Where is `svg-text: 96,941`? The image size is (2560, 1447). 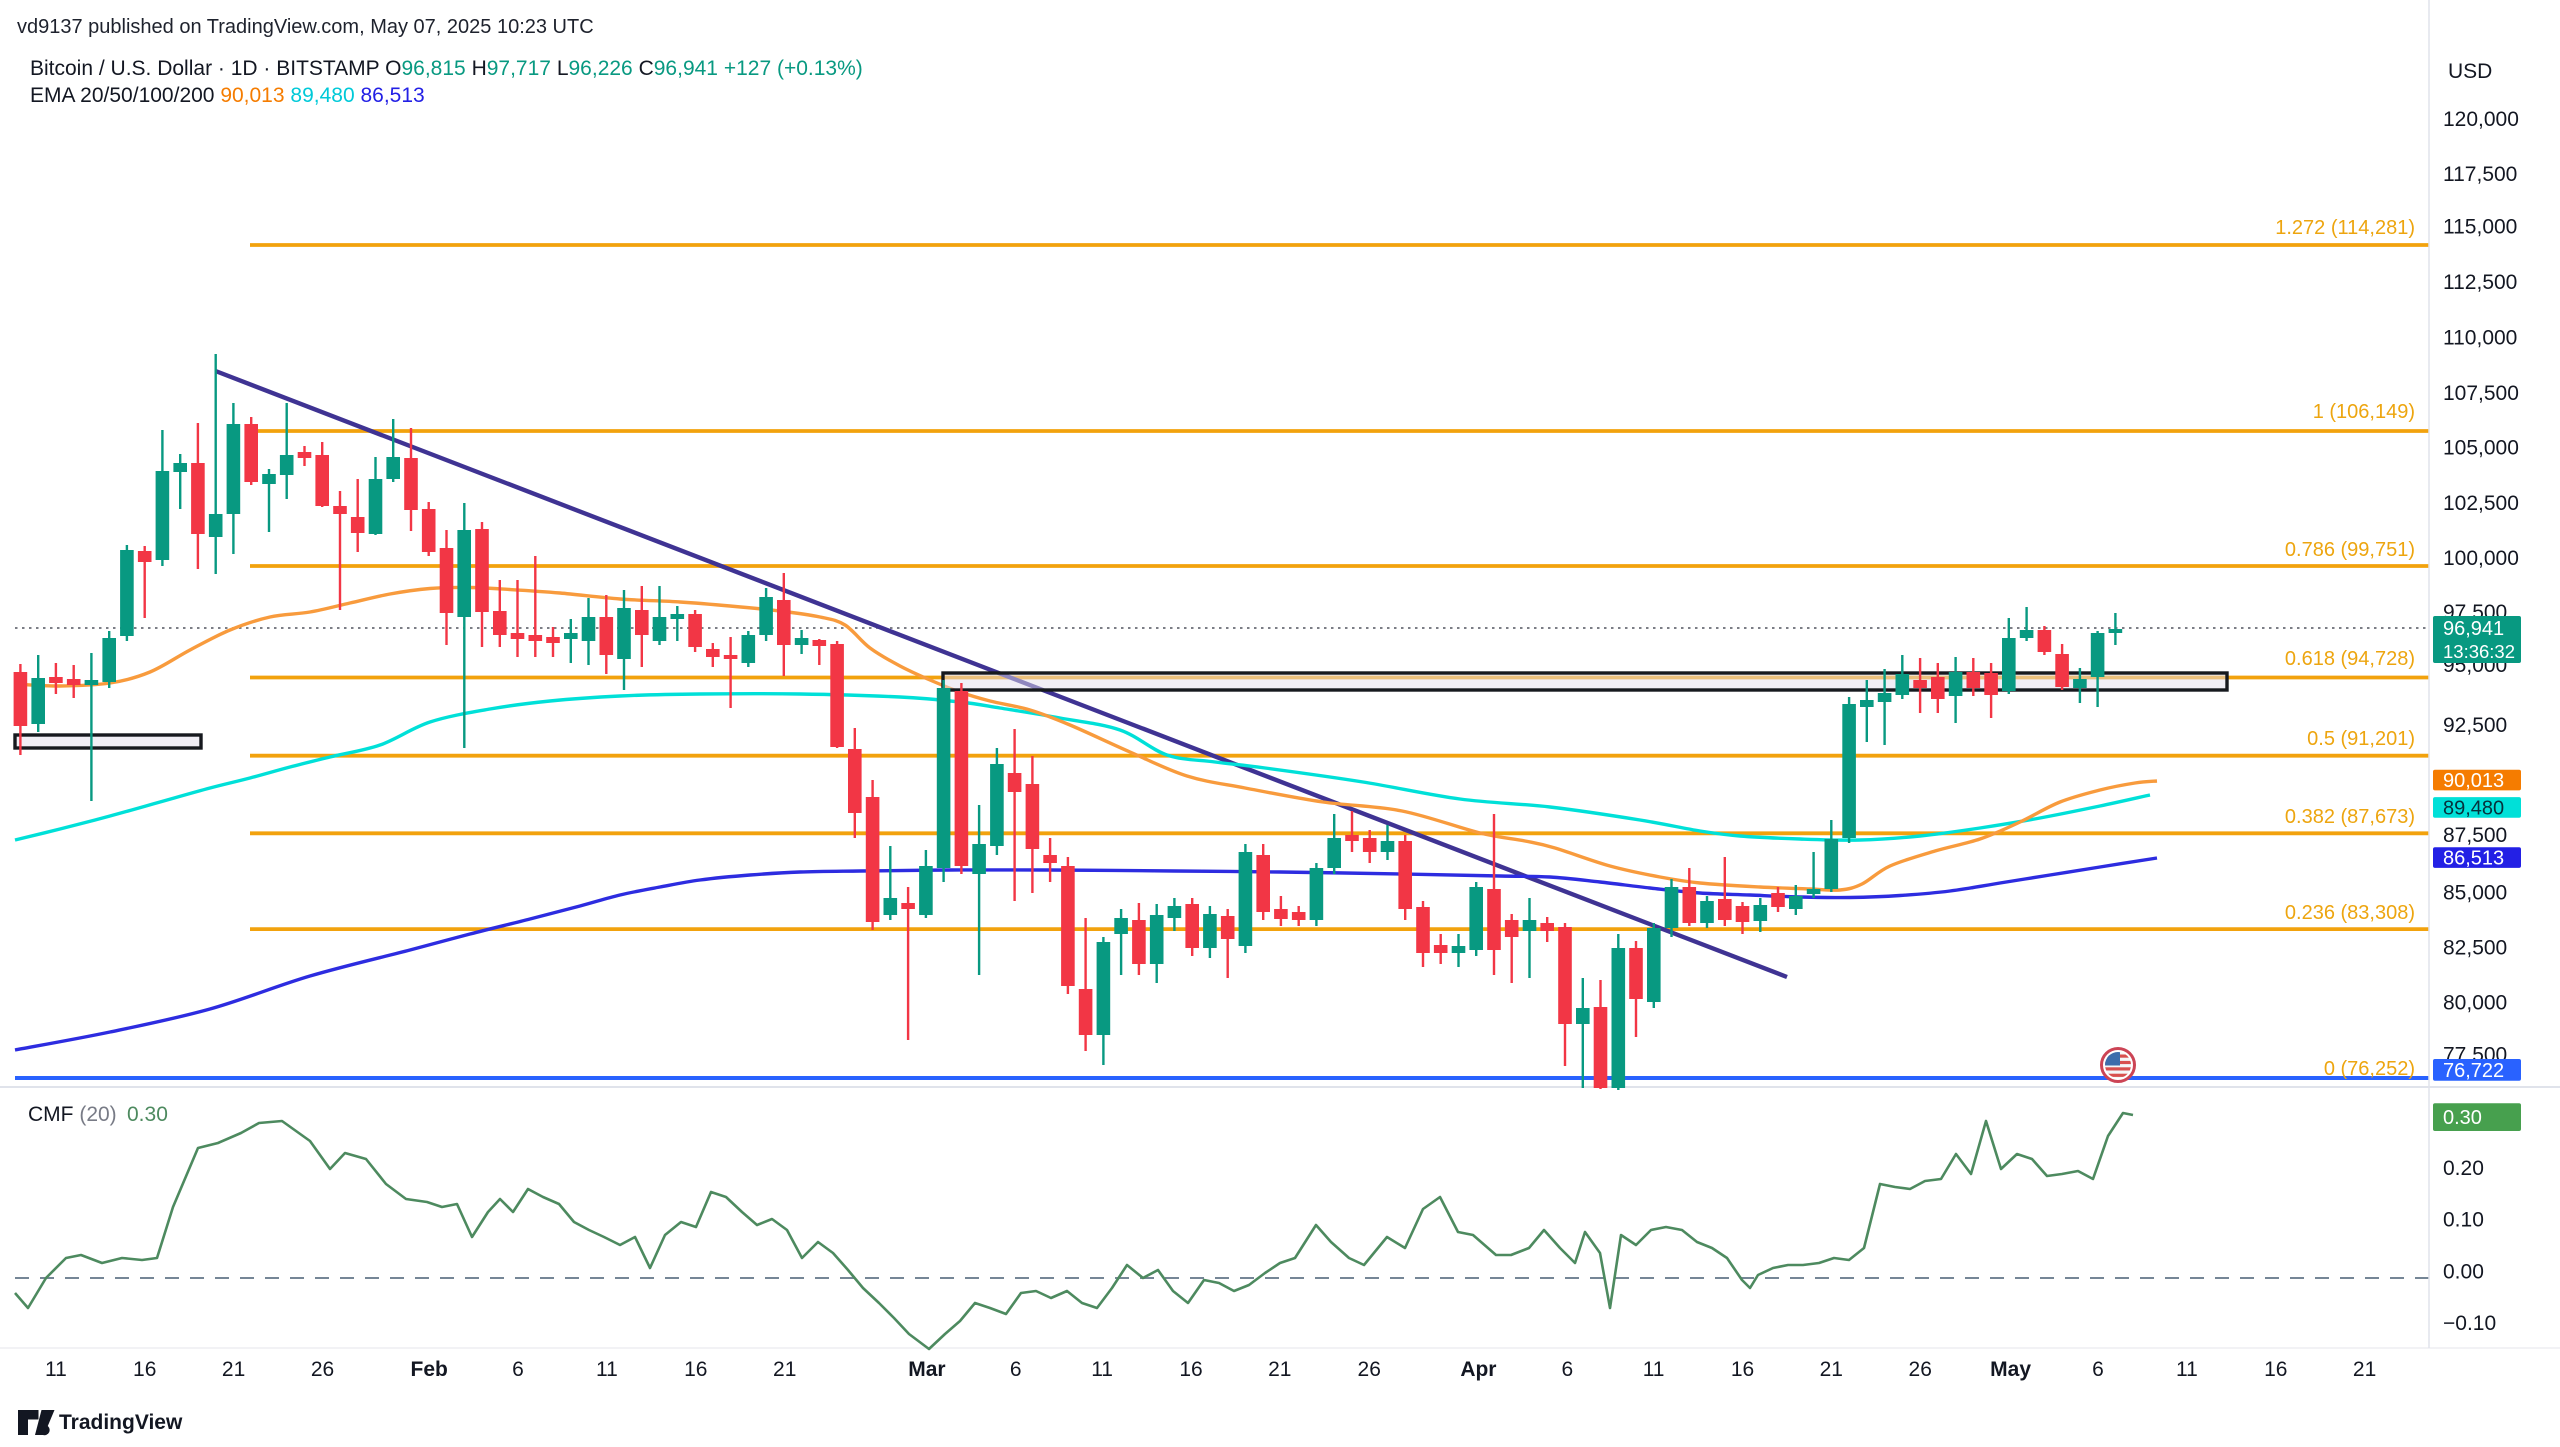
svg-text: 96,941 is located at coordinates (2473, 629).